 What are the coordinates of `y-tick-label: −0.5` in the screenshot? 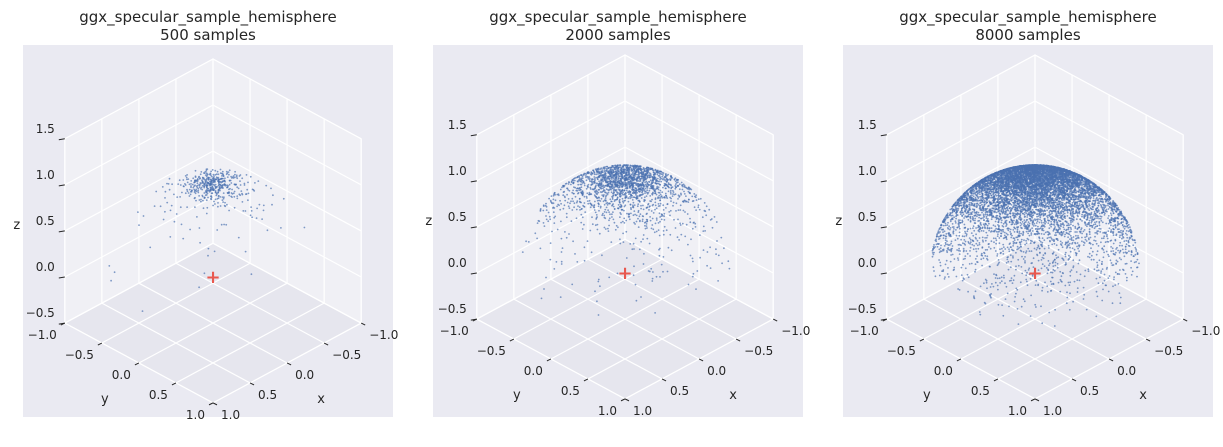 It's located at (79, 355).